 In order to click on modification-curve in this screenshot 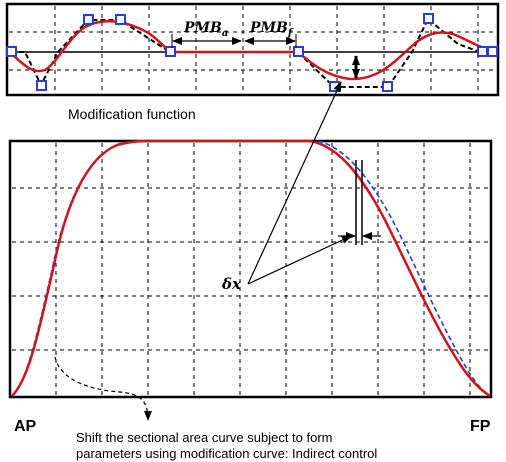, I will do `click(252, 50)`.